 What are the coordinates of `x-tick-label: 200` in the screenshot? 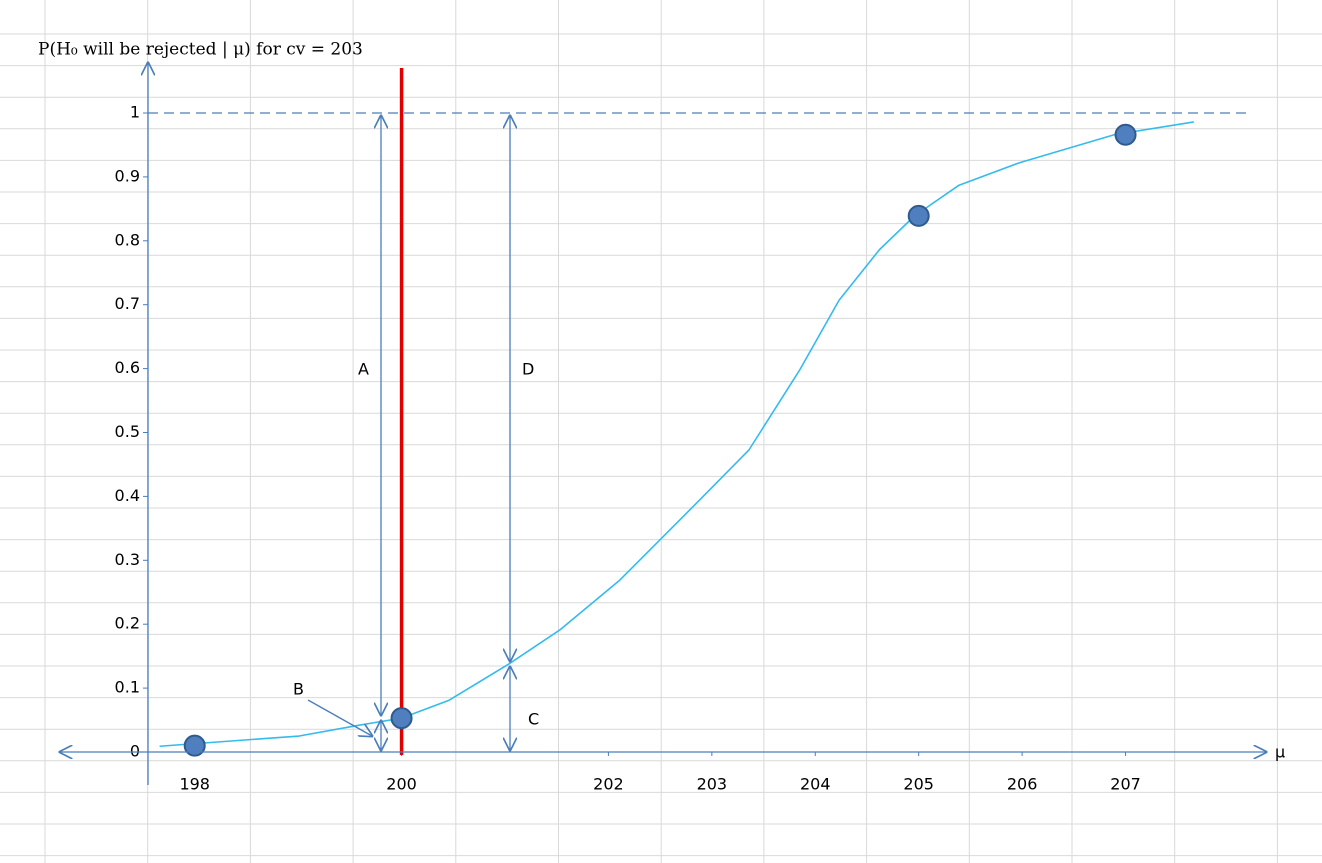 It's located at (401, 784).